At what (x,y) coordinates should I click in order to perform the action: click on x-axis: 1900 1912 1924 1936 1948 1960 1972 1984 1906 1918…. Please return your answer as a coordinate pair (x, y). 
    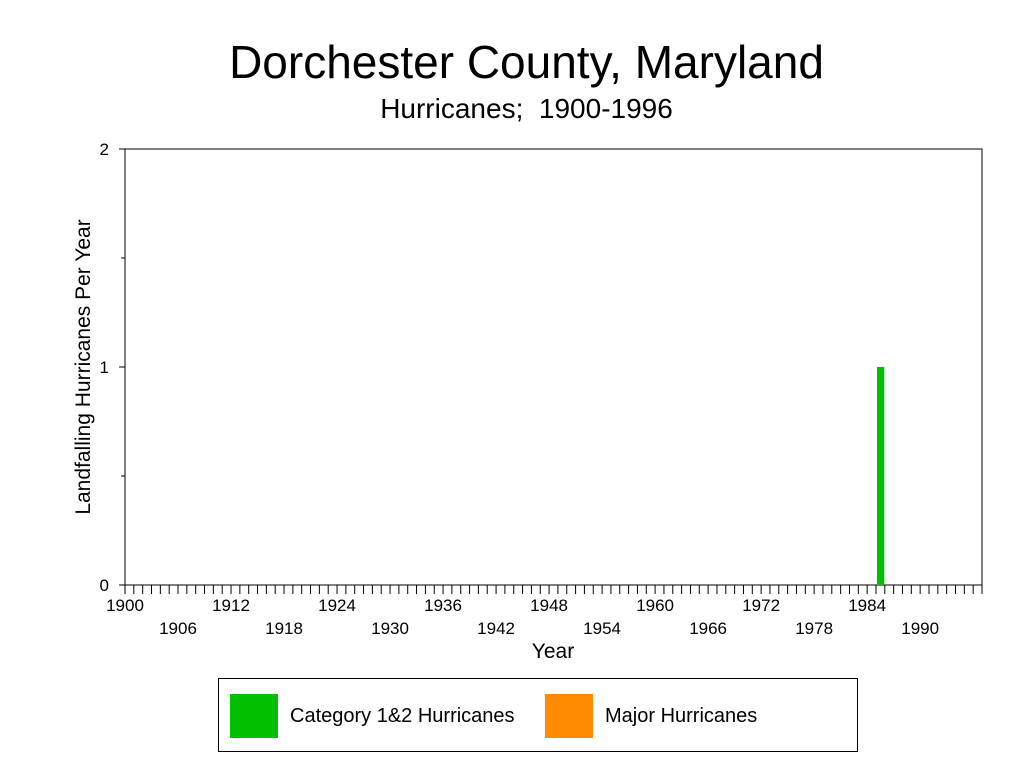
    Looking at the image, I should click on (544, 611).